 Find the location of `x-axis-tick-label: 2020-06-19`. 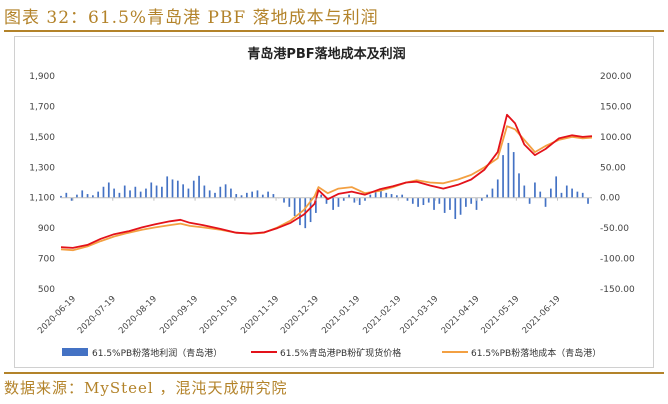

x-axis-tick-label: 2020-06-19 is located at coordinates (57, 315).